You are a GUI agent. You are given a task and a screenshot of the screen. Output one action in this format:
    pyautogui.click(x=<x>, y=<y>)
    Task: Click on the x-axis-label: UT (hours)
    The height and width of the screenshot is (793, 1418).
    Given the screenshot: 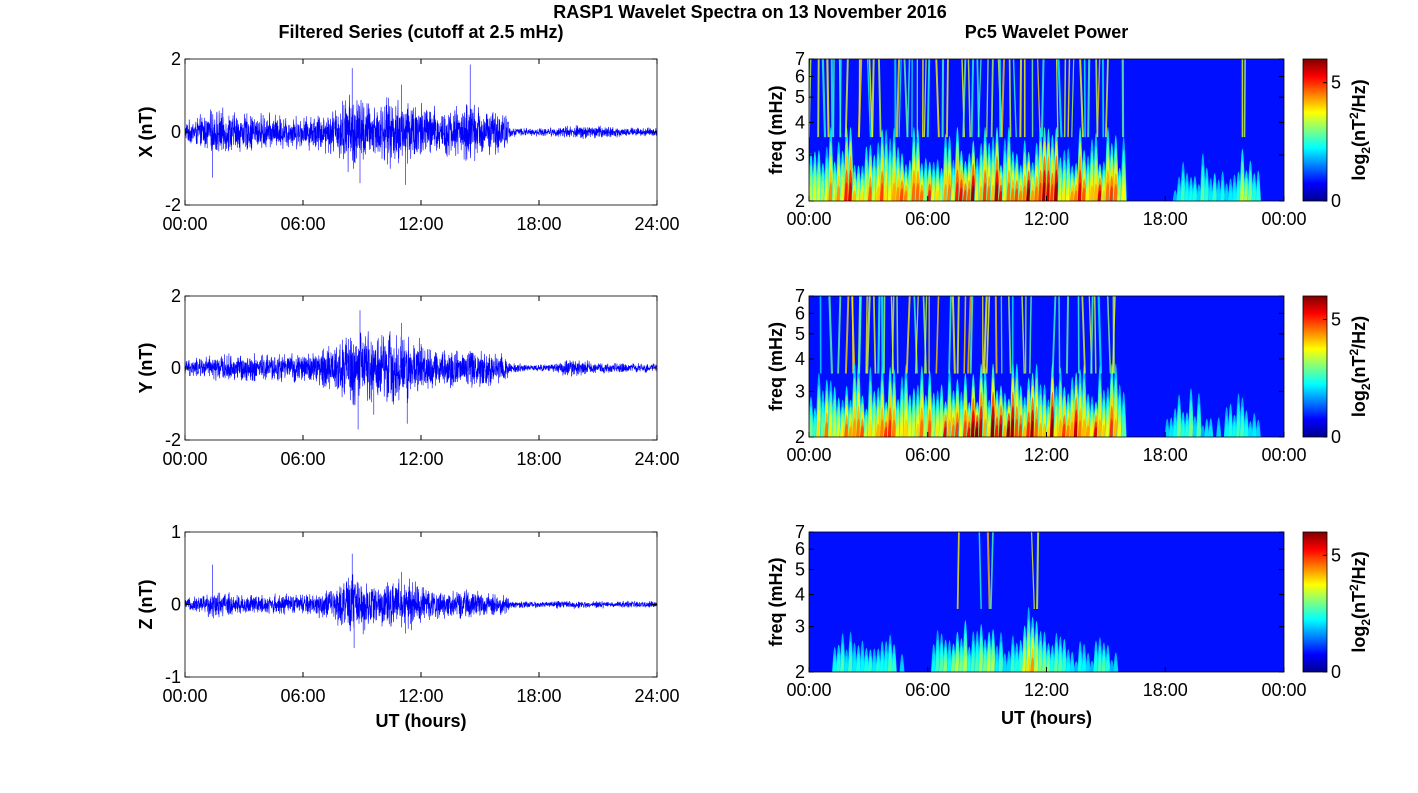 What is the action you would take?
    pyautogui.click(x=421, y=721)
    